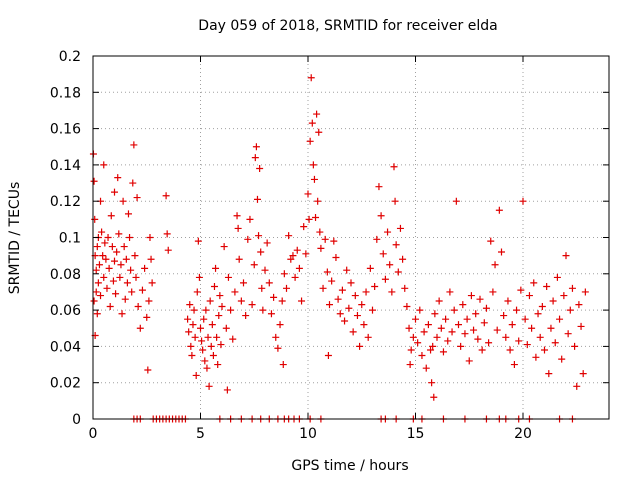  What do you see at coordinates (416, 434) in the screenshot?
I see `x-tick-label: 15` at bounding box center [416, 434].